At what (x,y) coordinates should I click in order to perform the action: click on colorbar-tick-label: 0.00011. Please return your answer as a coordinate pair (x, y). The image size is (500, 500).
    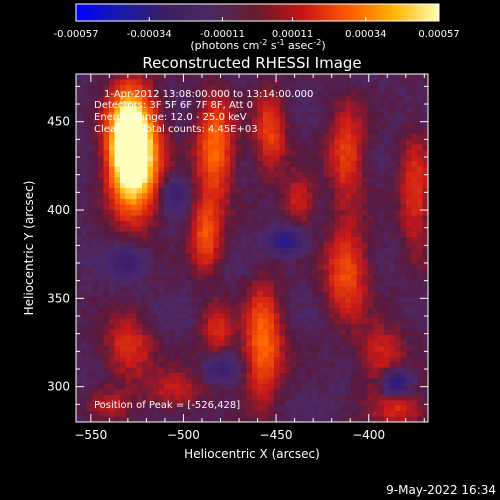
    Looking at the image, I should click on (292, 34).